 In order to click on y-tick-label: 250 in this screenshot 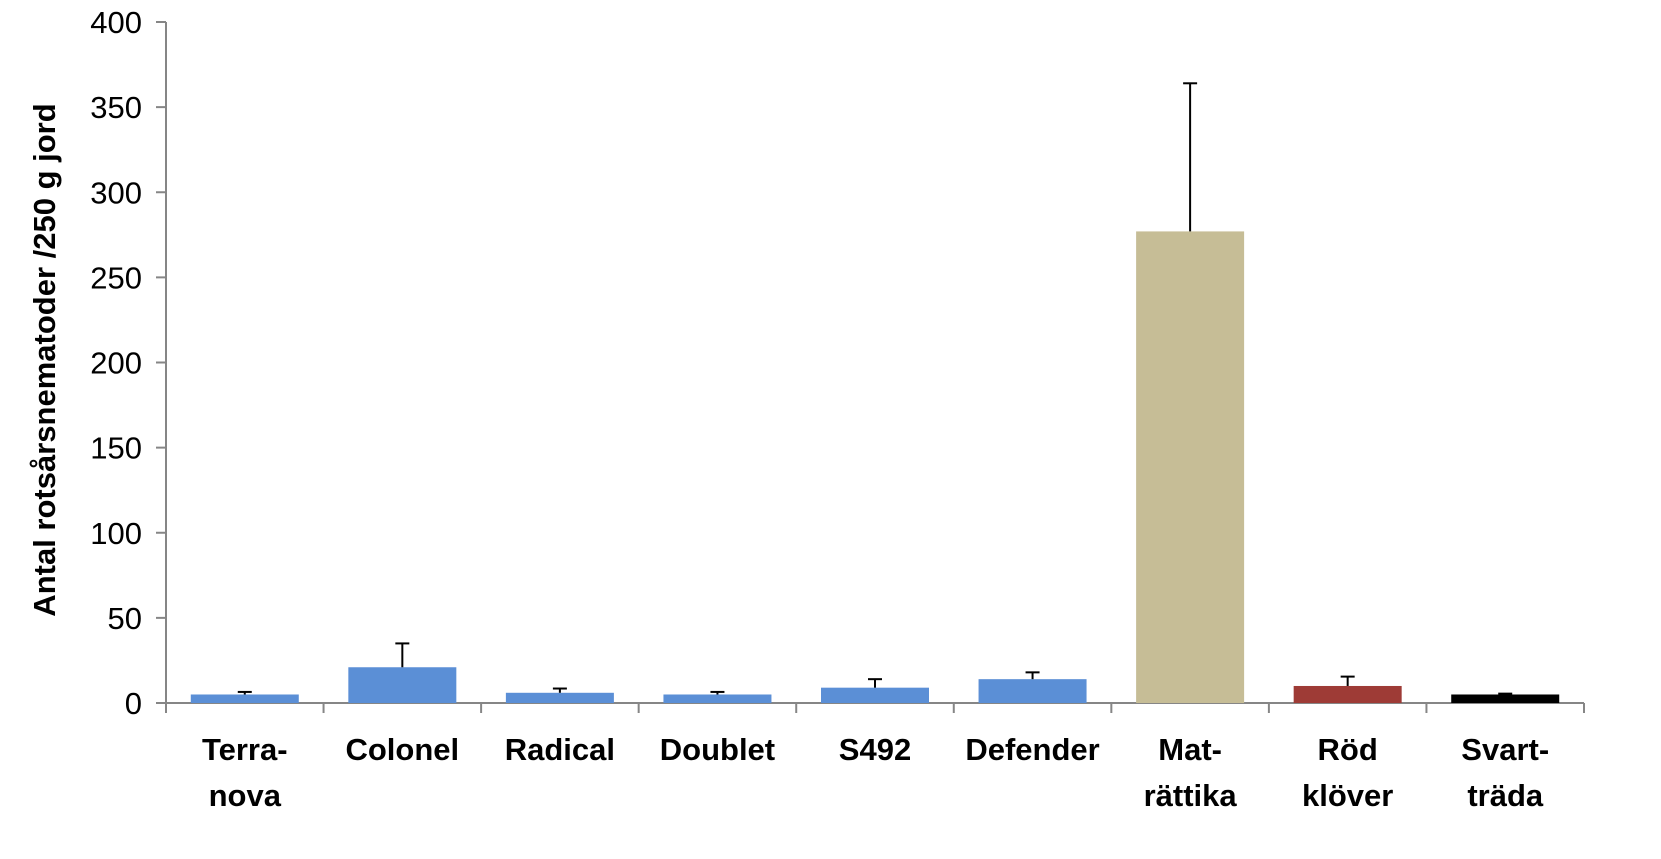, I will do `click(116, 277)`.